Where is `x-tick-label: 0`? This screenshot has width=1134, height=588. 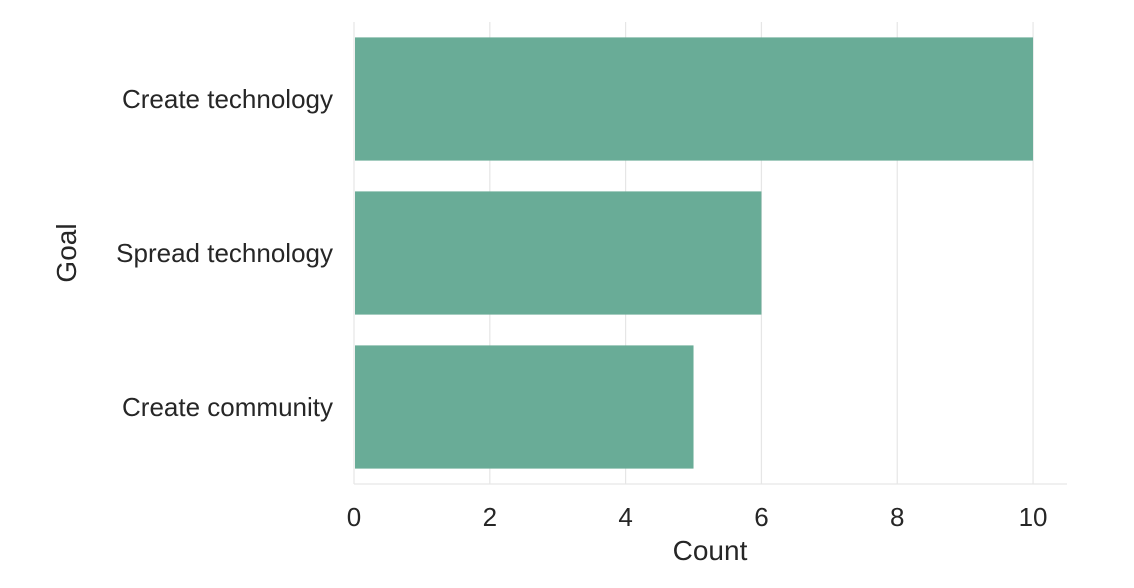
x-tick-label: 0 is located at coordinates (354, 517).